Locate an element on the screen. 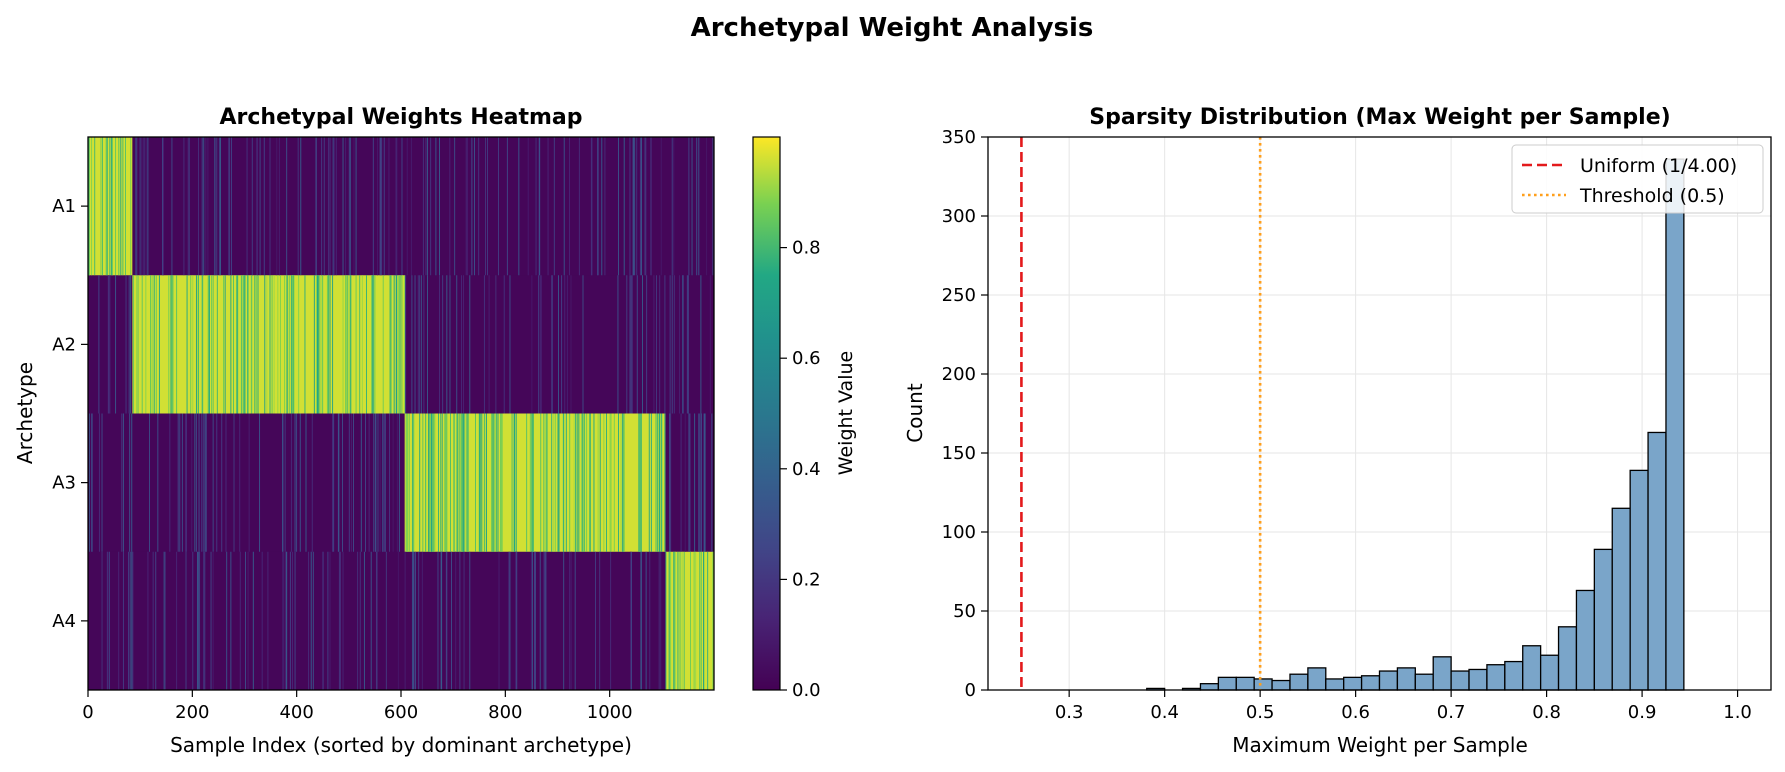 This screenshot has width=1785, height=772. colorbar-ticks: 0.0 0.2 0.4 0.6 0.8 is located at coordinates (800, 469).